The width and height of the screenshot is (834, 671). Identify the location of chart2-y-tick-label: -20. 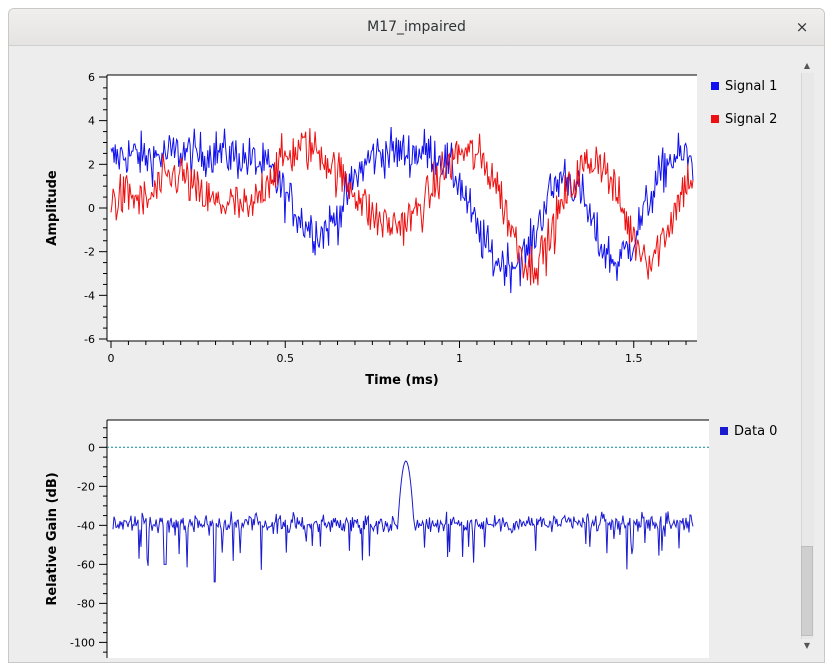
(86, 486).